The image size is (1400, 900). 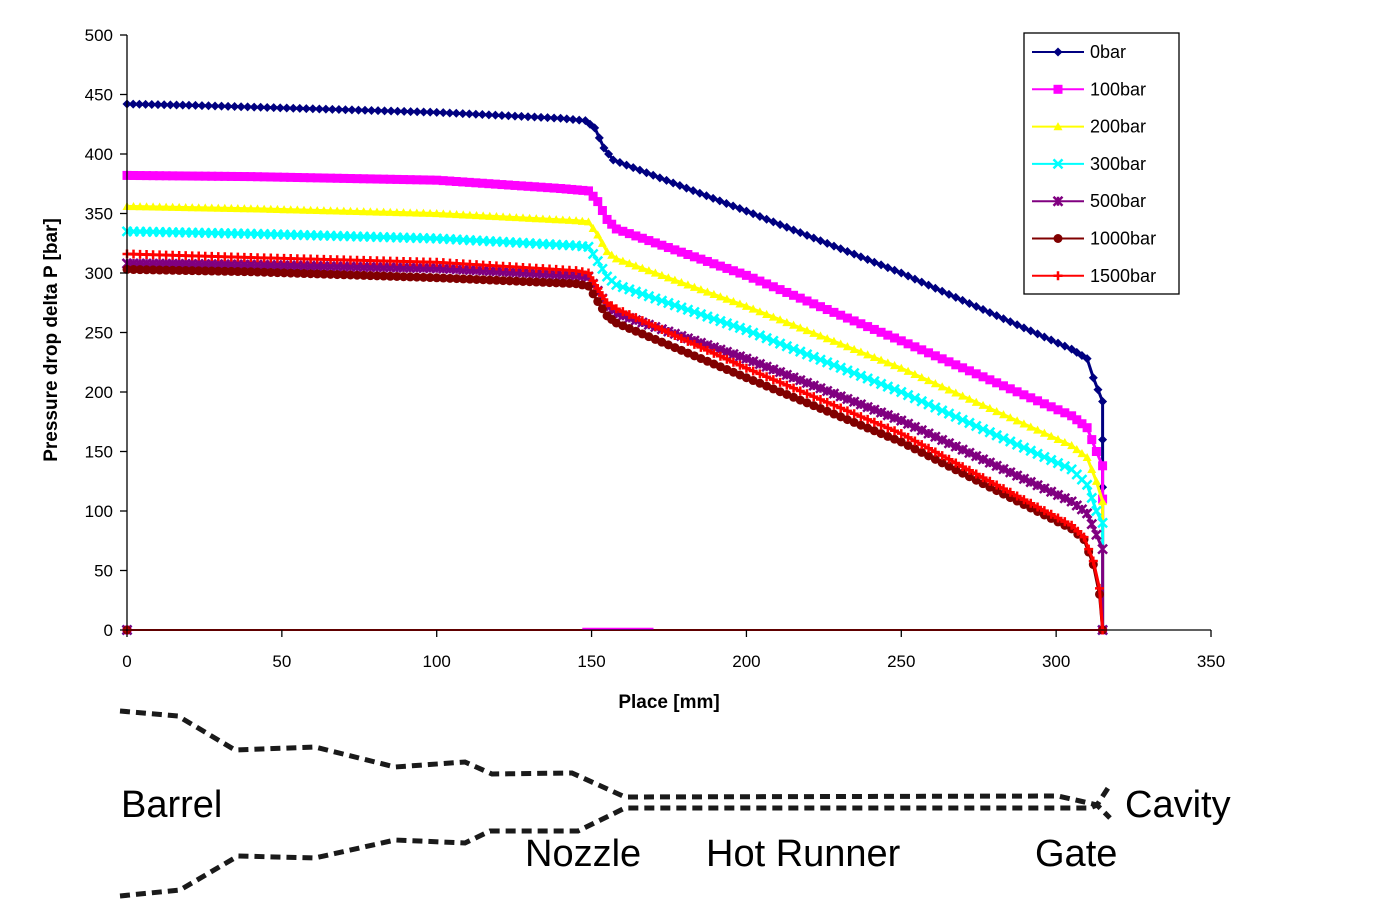 What do you see at coordinates (1058, 276) in the screenshot?
I see `legend-swatch-marker` at bounding box center [1058, 276].